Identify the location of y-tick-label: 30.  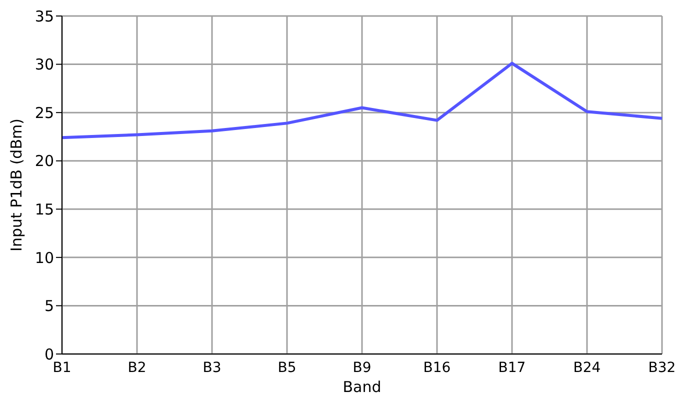
(44, 65).